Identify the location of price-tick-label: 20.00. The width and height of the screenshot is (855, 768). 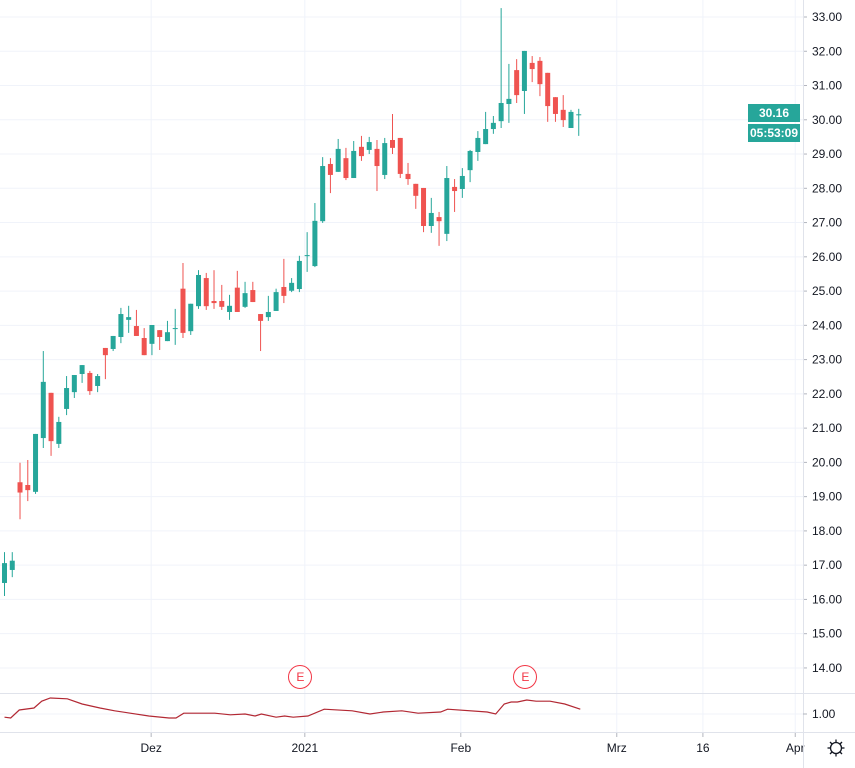
(827, 462).